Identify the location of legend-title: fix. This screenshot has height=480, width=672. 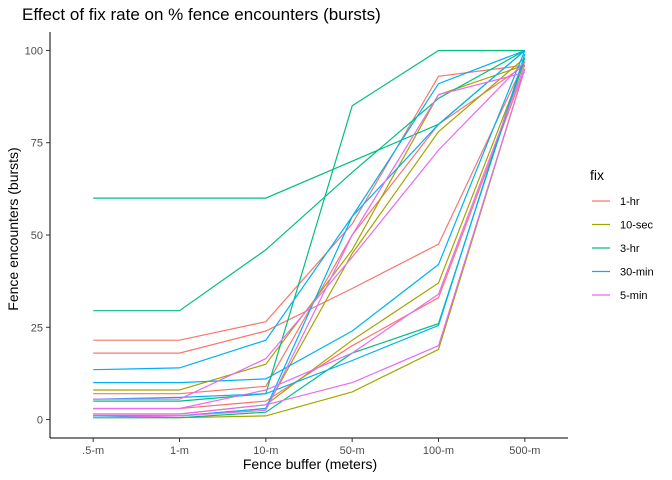
(597, 175).